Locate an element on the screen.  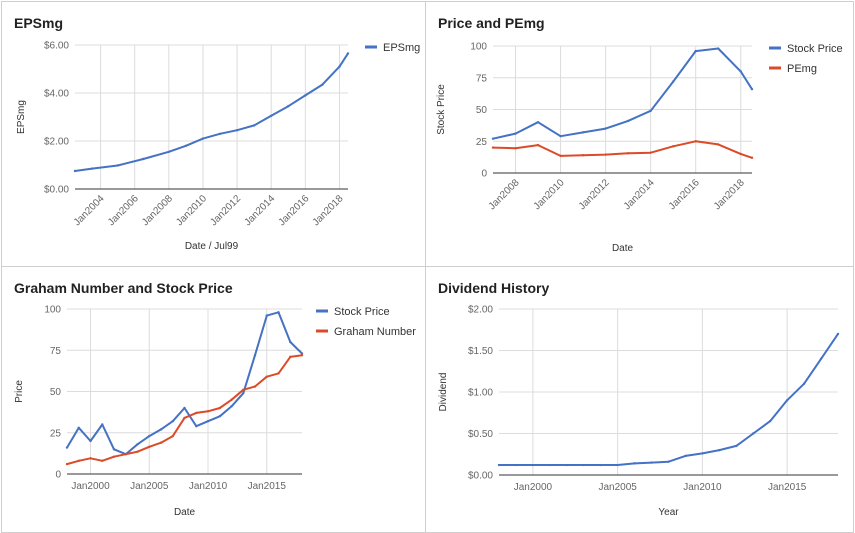
y-tick-label: $1.50 is located at coordinates (480, 351).